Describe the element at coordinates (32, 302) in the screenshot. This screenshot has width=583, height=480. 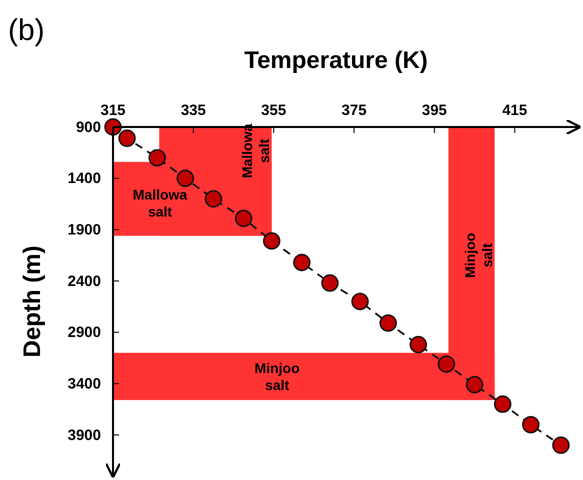
I see `y-axis-title: Depth (m)` at that location.